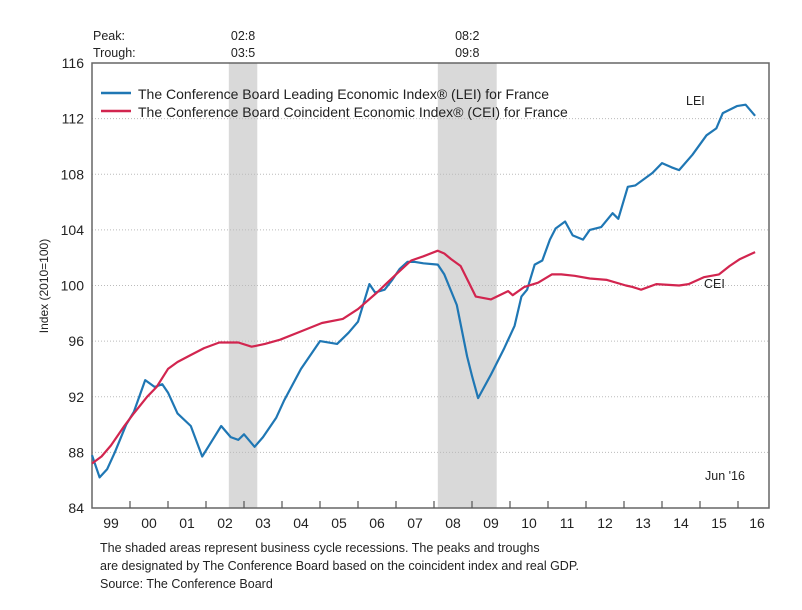 The height and width of the screenshot is (610, 802). Describe the element at coordinates (44, 286) in the screenshot. I see `y-axis-label: Index (2010=100)` at that location.